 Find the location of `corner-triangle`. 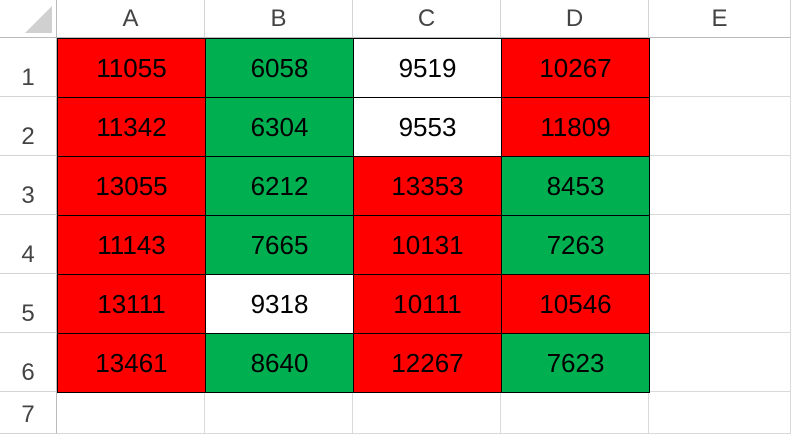

corner-triangle is located at coordinates (38, 19).